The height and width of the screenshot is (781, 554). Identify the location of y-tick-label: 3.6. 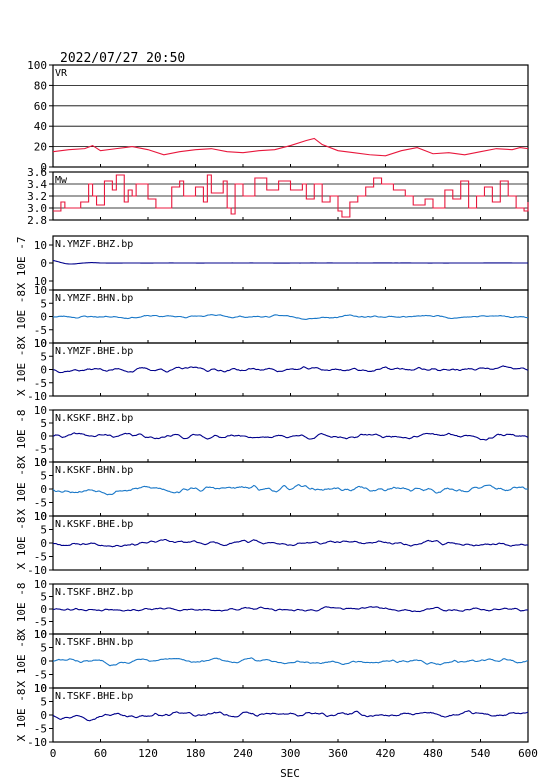
(37, 172).